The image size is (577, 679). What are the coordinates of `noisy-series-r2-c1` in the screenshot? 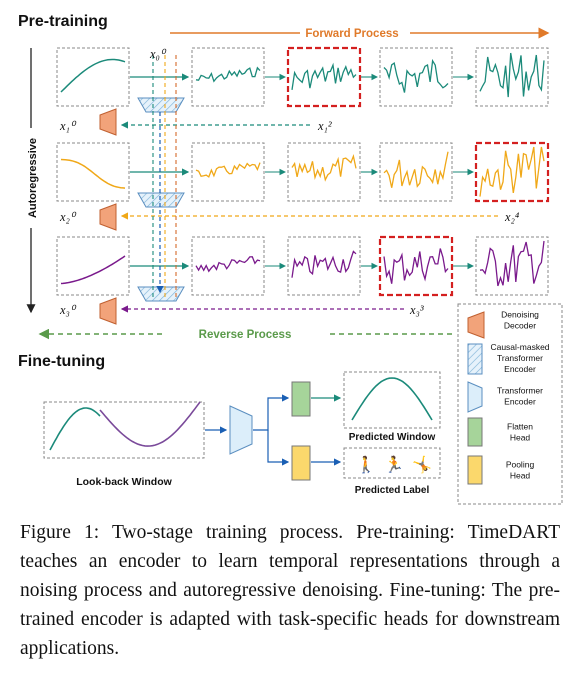 It's located at (228, 170).